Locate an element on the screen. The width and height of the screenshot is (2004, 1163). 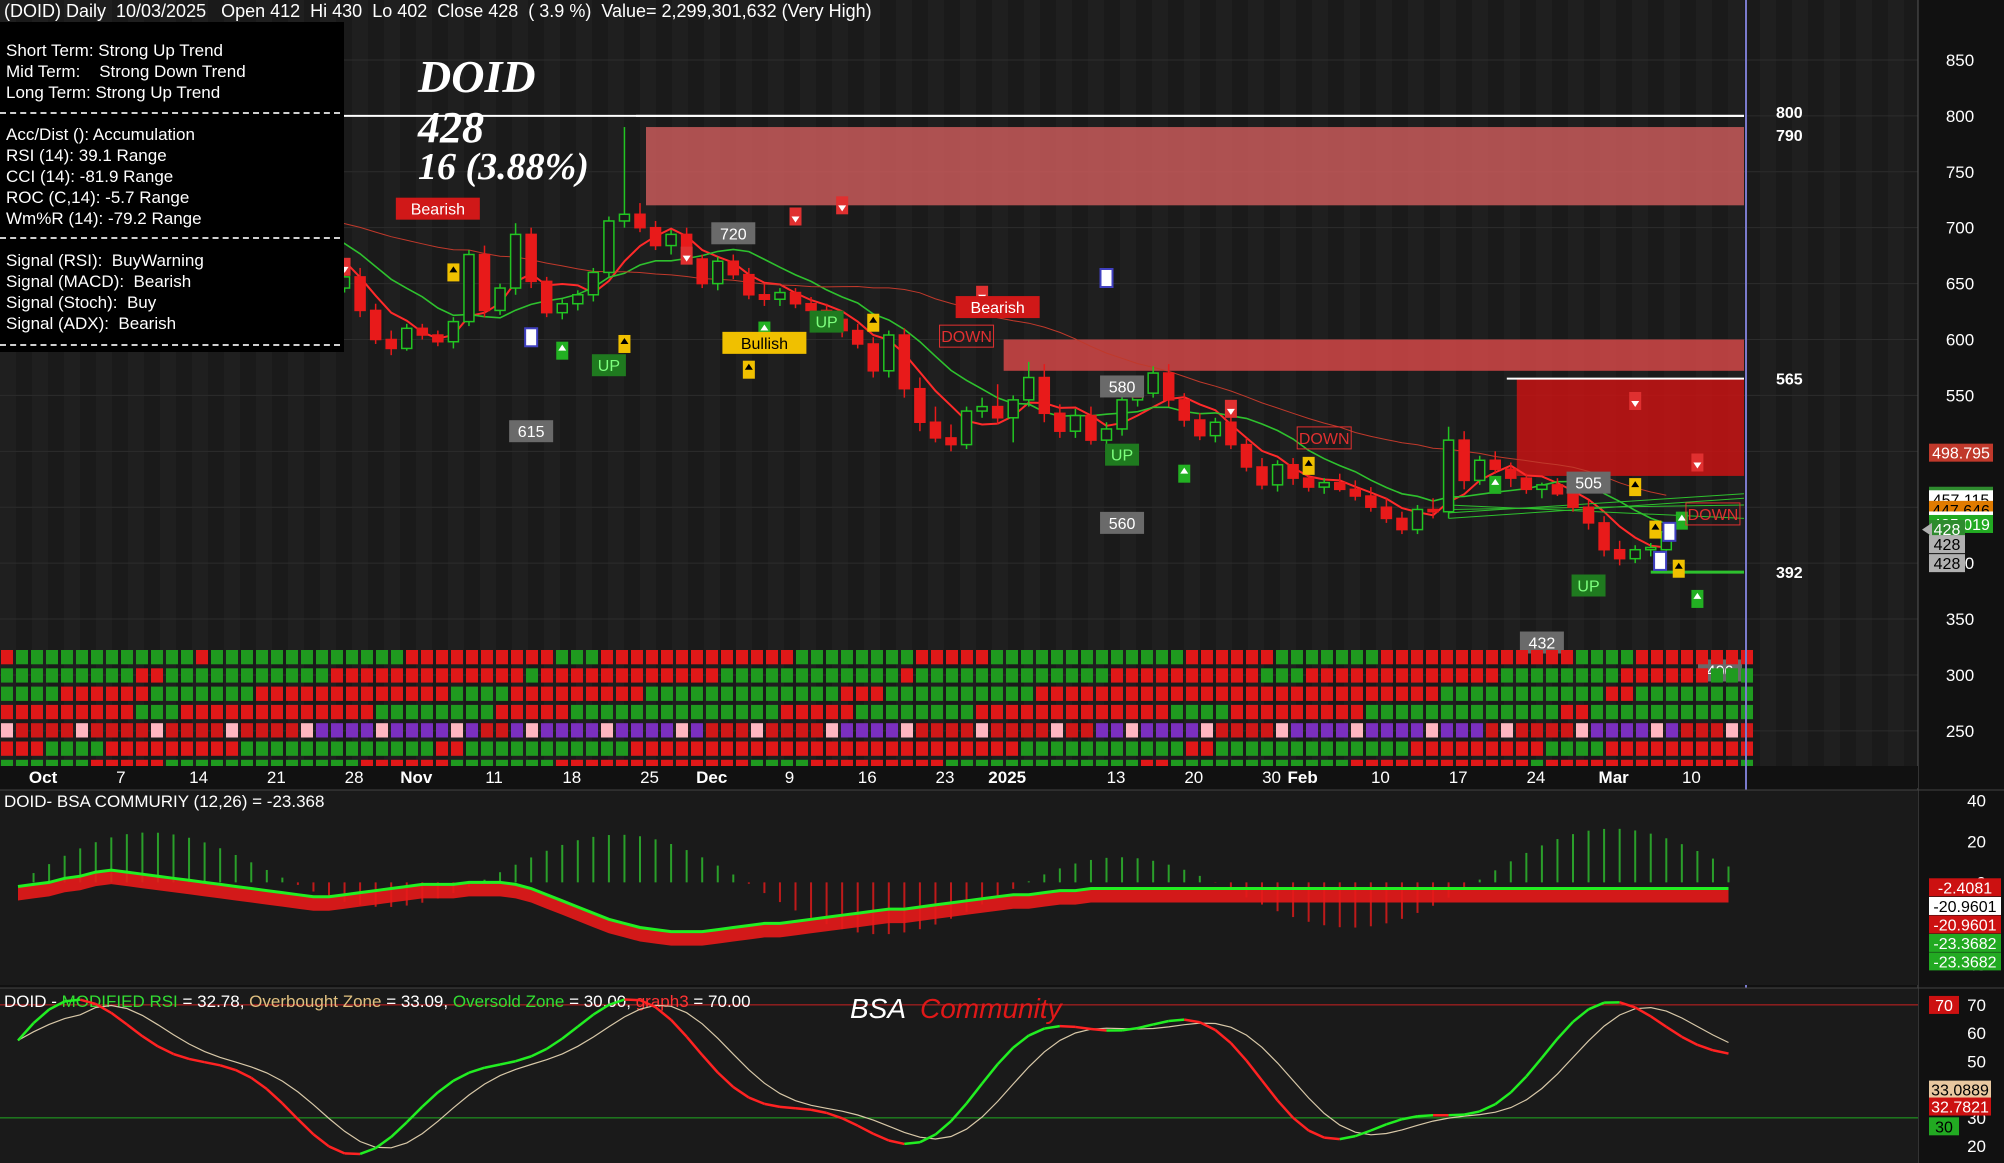
signal-marker is located at coordinates (1660, 560).